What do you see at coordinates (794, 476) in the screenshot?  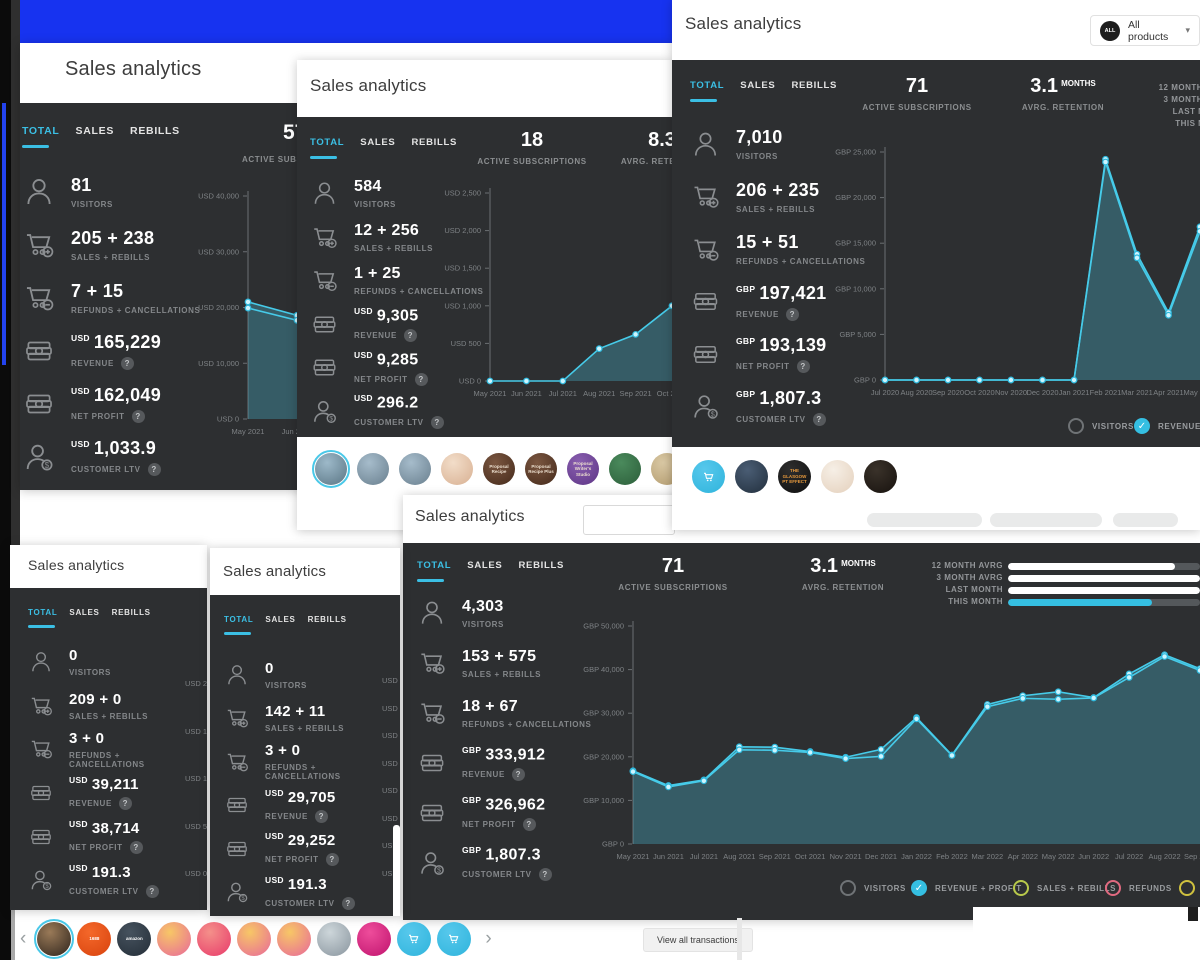 I see `product-avatar: THE GLASGOW PT EFFECT` at bounding box center [794, 476].